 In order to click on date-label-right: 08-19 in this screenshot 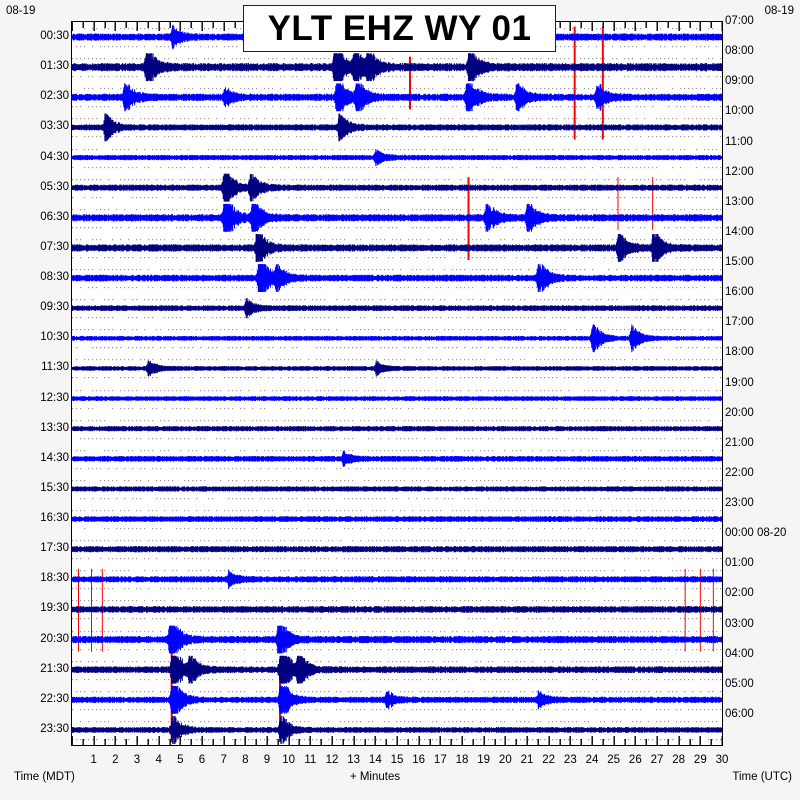, I will do `click(779, 11)`.